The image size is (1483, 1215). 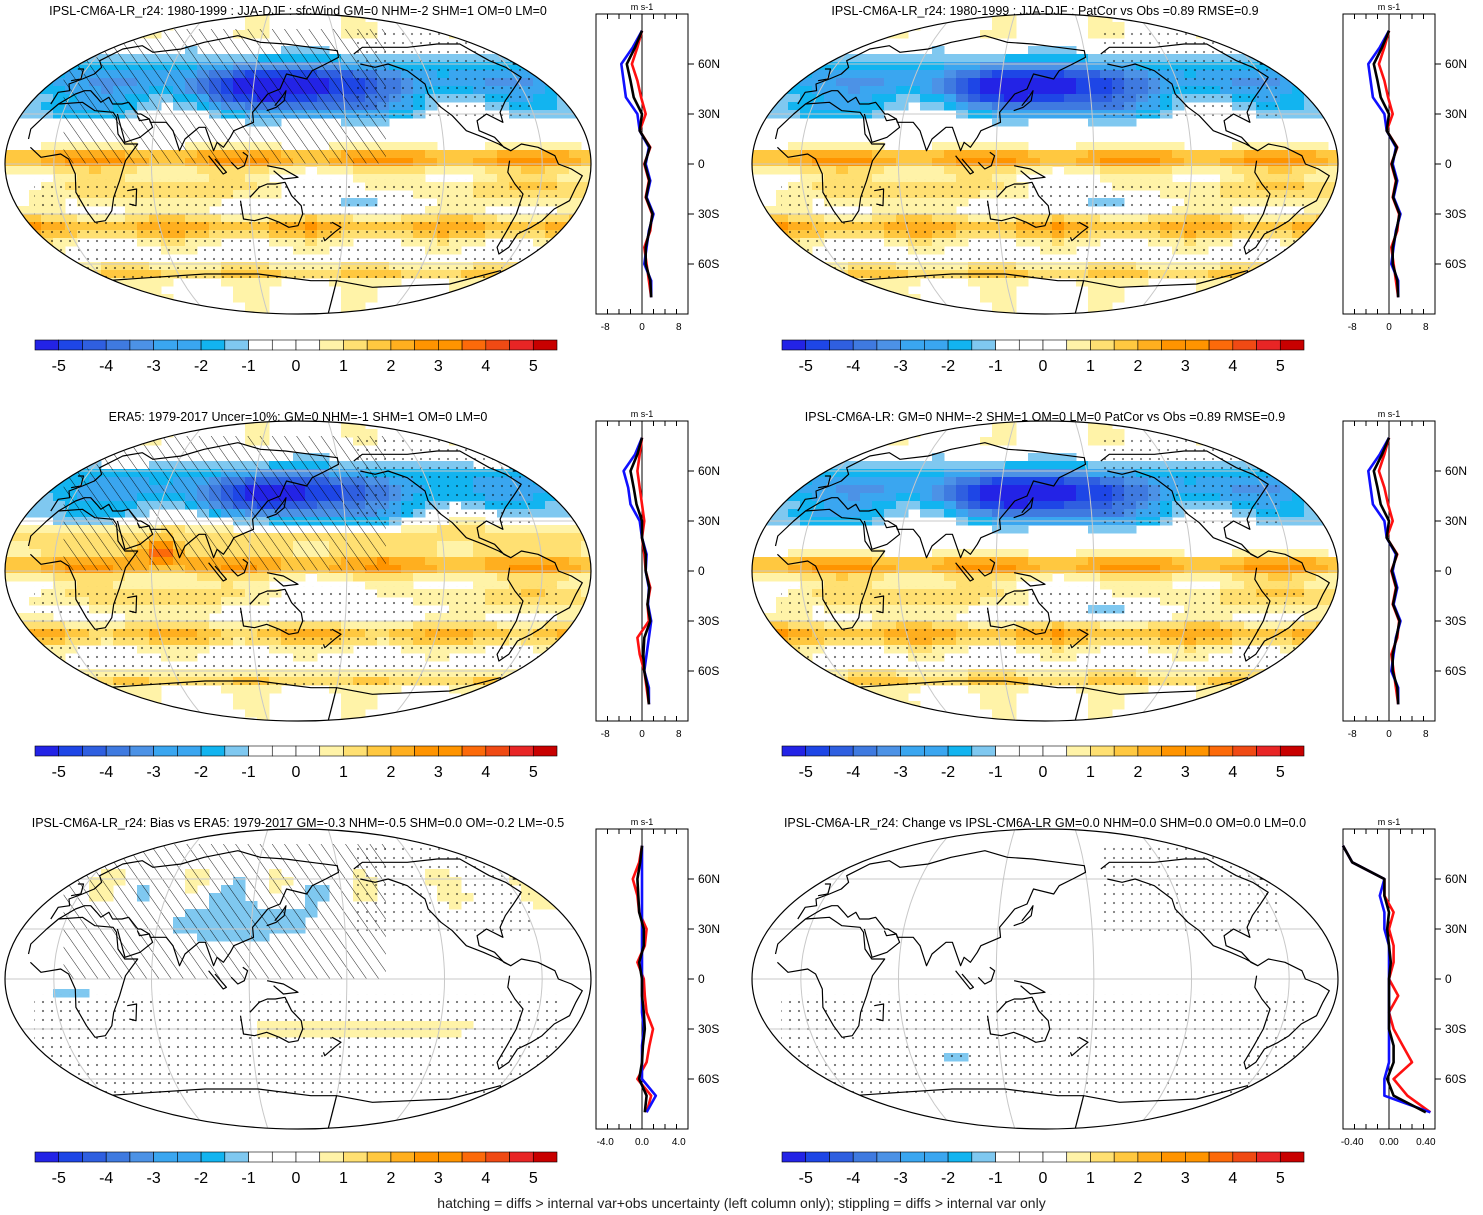 What do you see at coordinates (332, 231) in the screenshot?
I see `coastline-new-zealand` at bounding box center [332, 231].